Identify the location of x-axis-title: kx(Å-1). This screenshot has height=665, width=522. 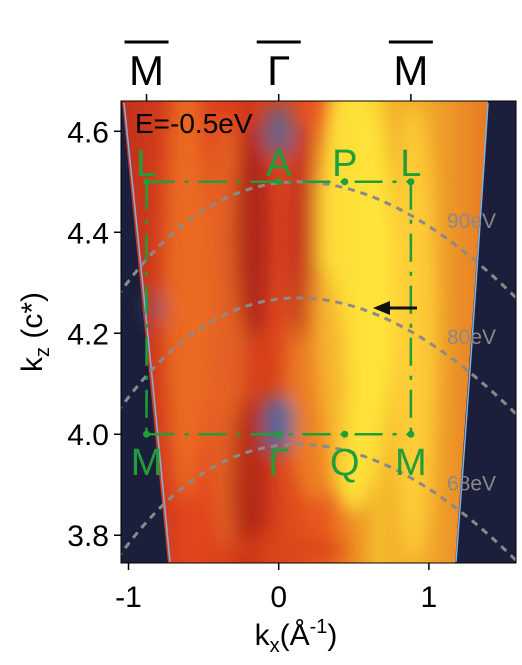
(296, 636).